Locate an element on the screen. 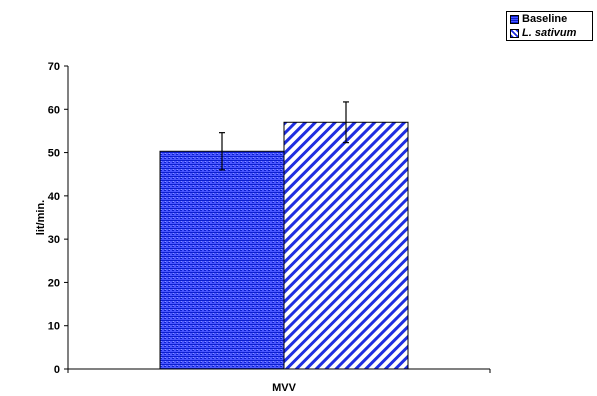  legend-label: Baseline is located at coordinates (545, 19).